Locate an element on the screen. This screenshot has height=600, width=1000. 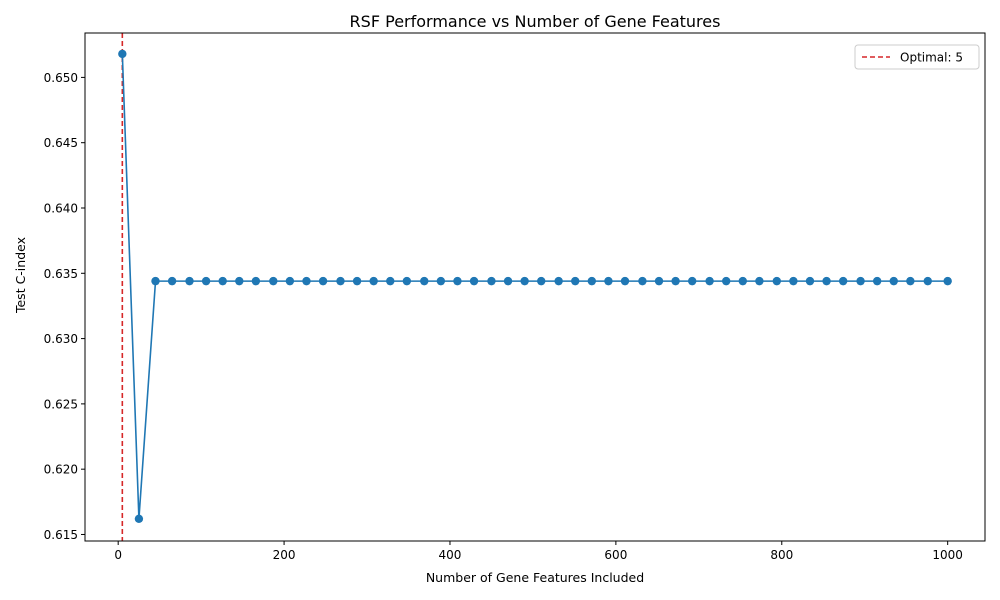
y-tick-label: 0.625 is located at coordinates (61, 404).